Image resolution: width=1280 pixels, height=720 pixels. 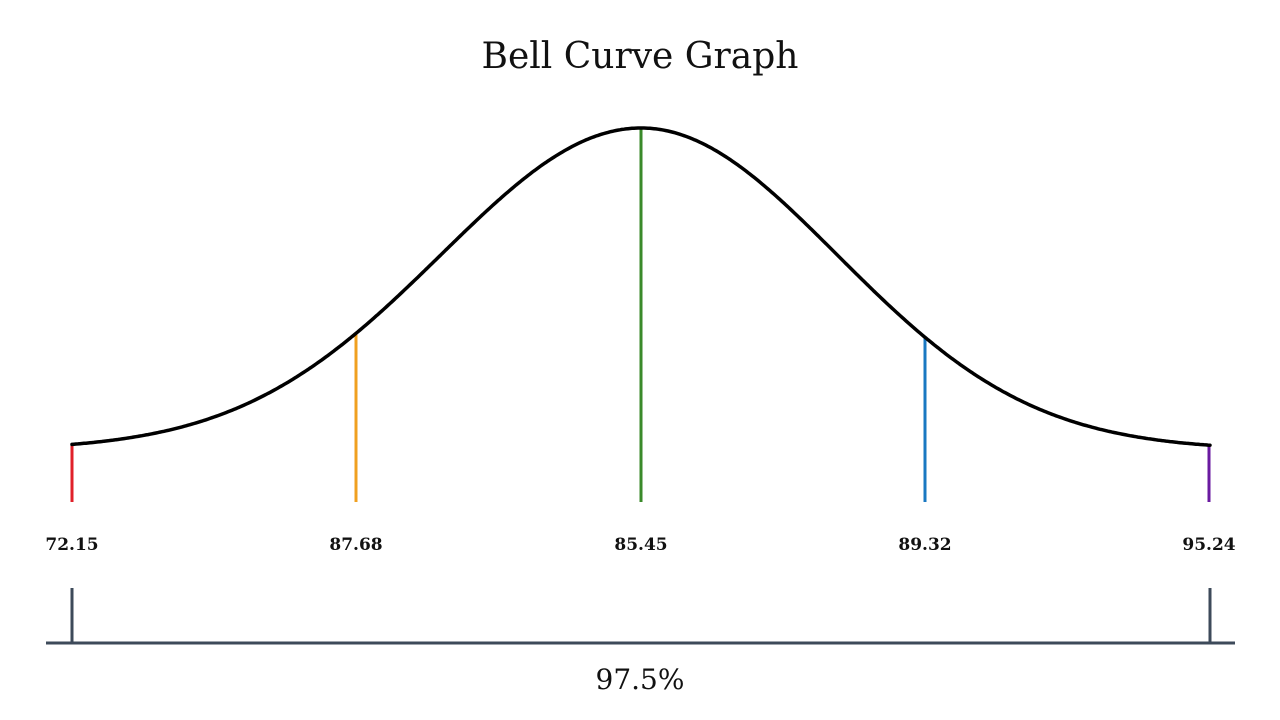 What do you see at coordinates (924, 545) in the screenshot?
I see `marker-label-4: 89.32` at bounding box center [924, 545].